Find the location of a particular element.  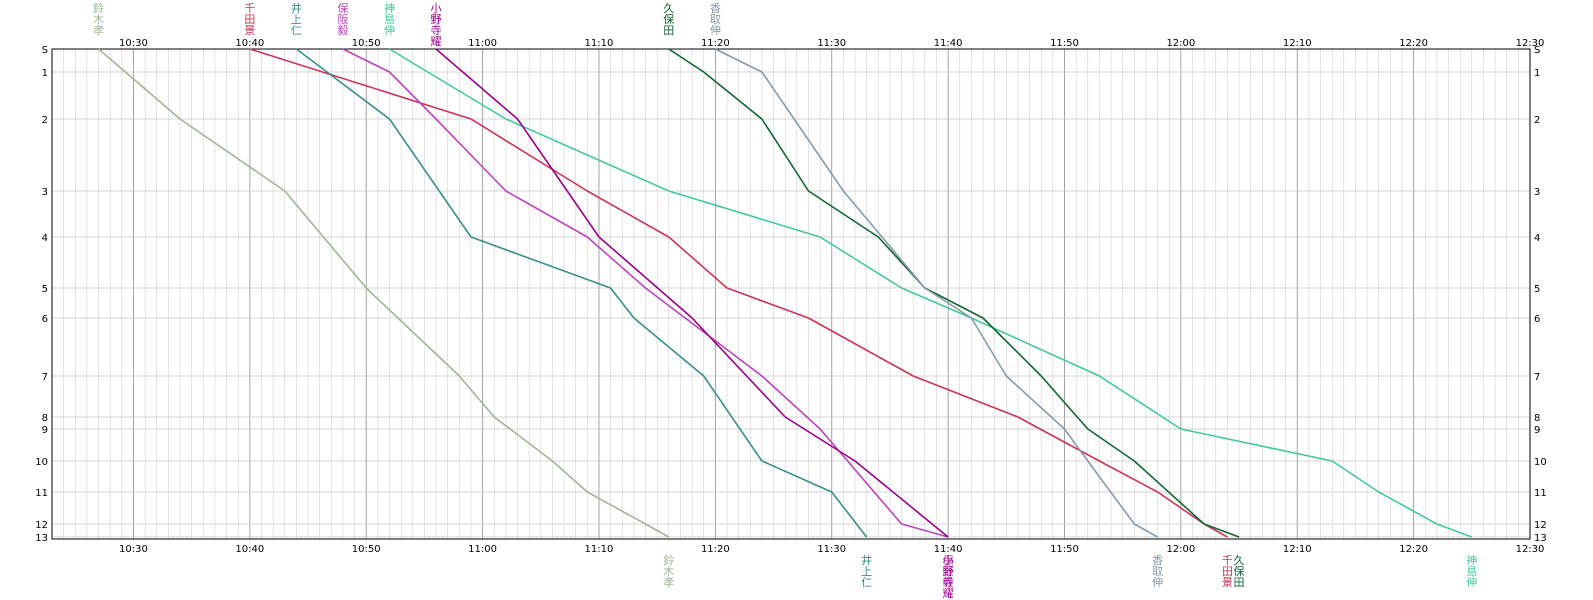

x-tick-label: 11:20 is located at coordinates (715, 549).